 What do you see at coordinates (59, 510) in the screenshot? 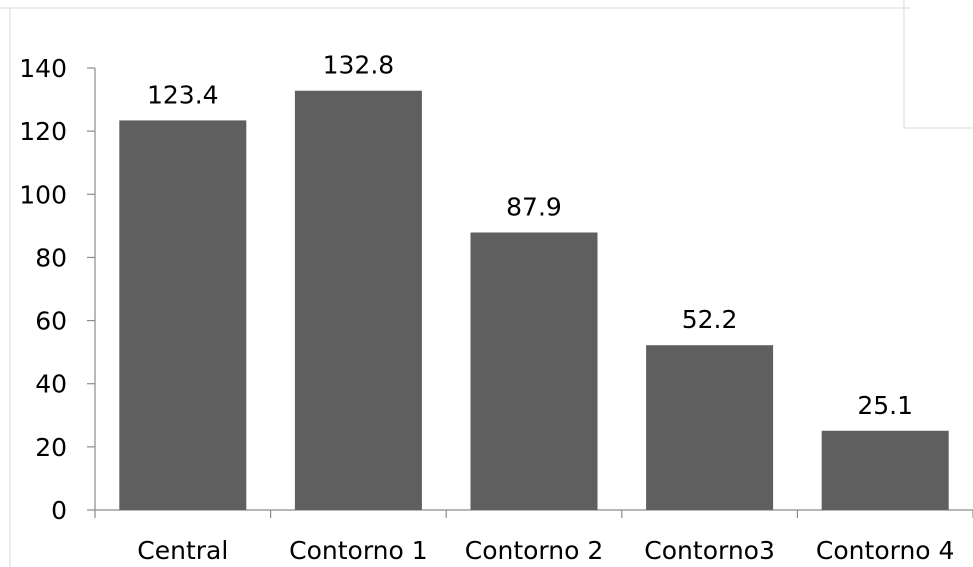
I see `y-tick-label: 0` at bounding box center [59, 510].